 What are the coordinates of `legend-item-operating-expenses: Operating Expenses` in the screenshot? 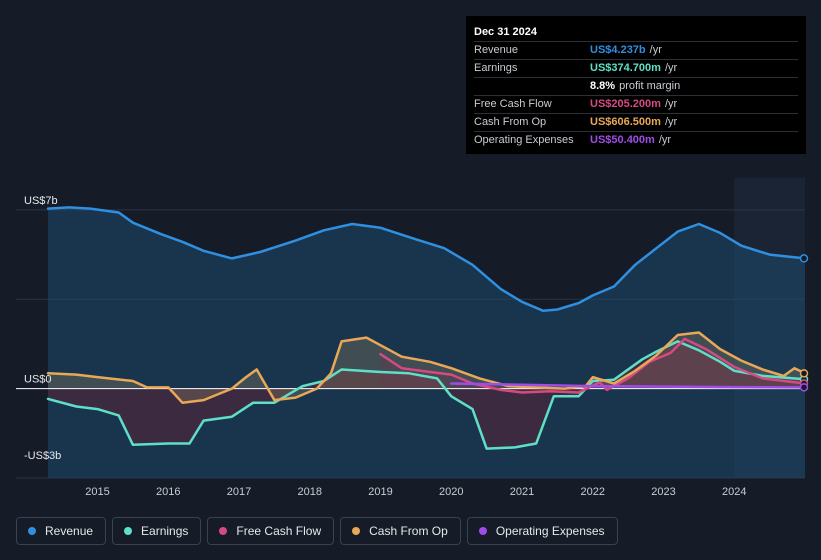 It's located at (542, 531).